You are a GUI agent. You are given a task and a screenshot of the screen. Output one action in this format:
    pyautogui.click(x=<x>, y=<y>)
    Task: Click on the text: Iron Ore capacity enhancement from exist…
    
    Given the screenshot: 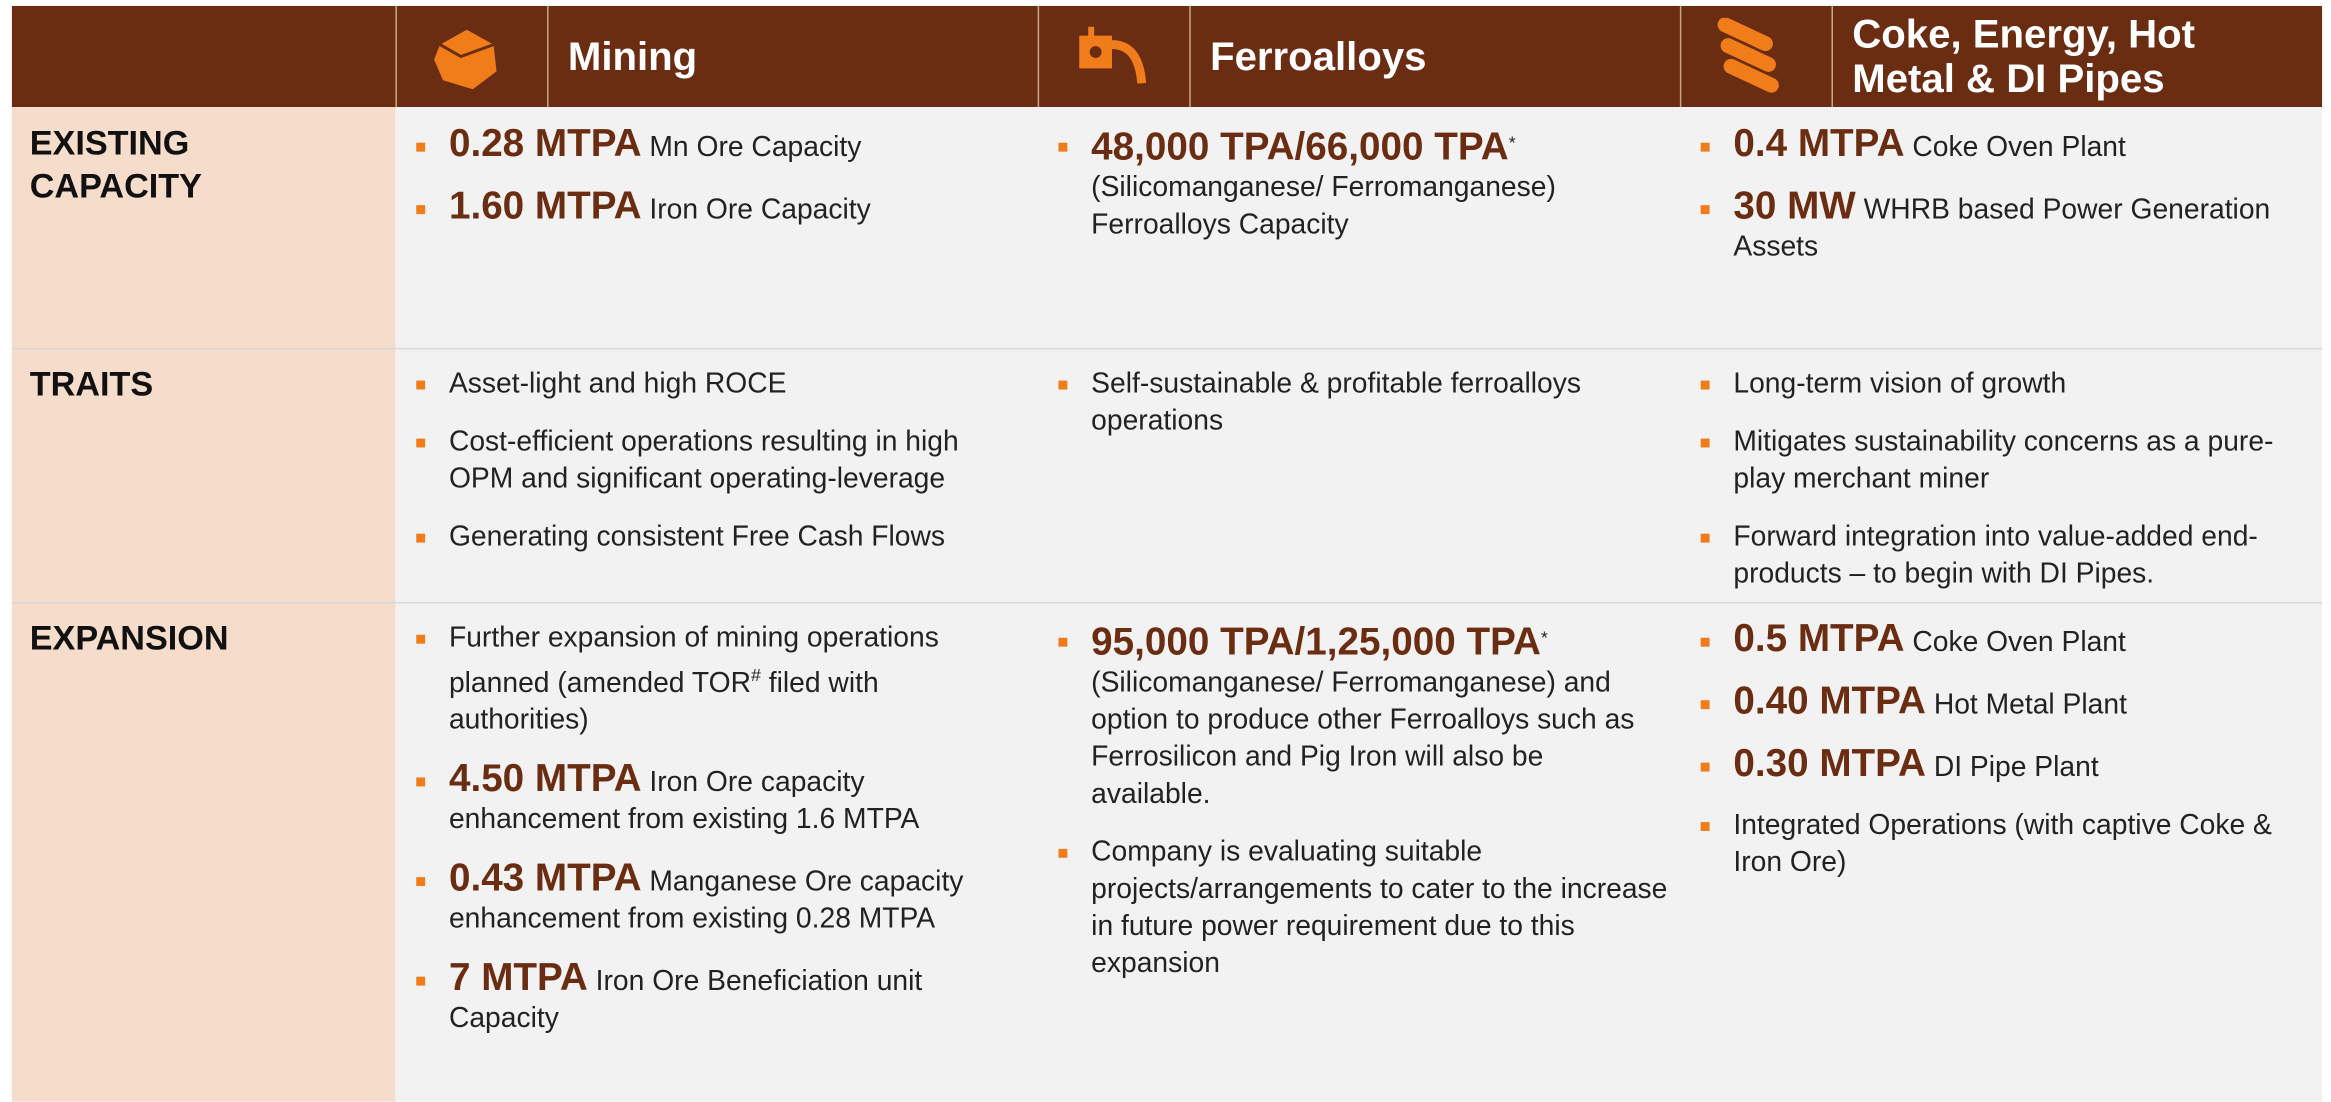 What is the action you would take?
    pyautogui.click(x=684, y=801)
    